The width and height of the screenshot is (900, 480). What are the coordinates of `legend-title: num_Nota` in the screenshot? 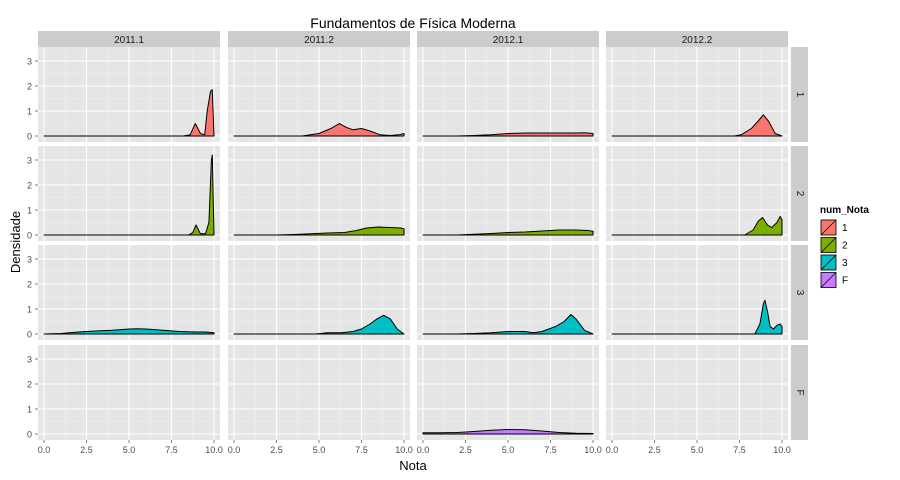 It's located at (844, 210).